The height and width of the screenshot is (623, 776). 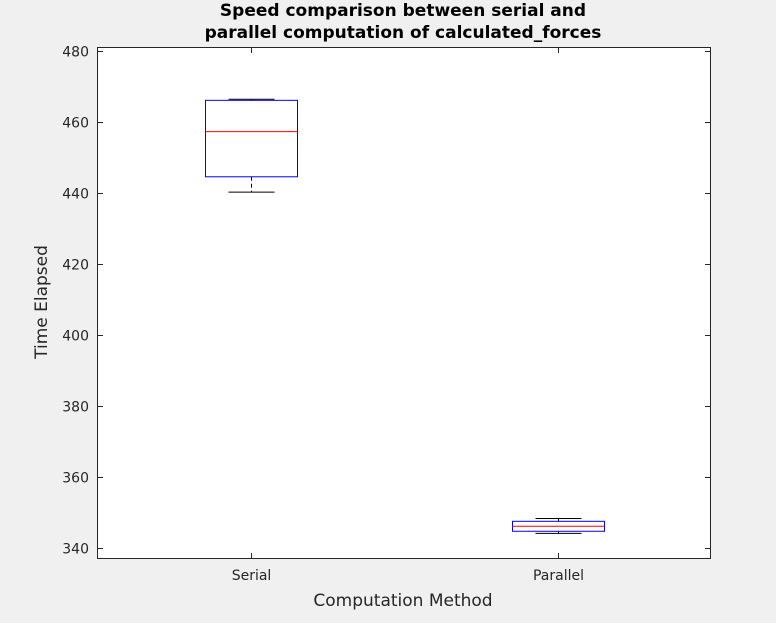 I want to click on y-tick-label: 400, so click(x=75, y=337).